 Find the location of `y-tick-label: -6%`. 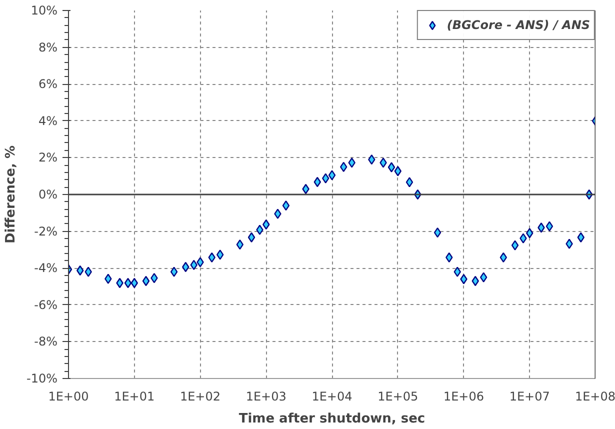

y-tick-label: -6% is located at coordinates (46, 305).